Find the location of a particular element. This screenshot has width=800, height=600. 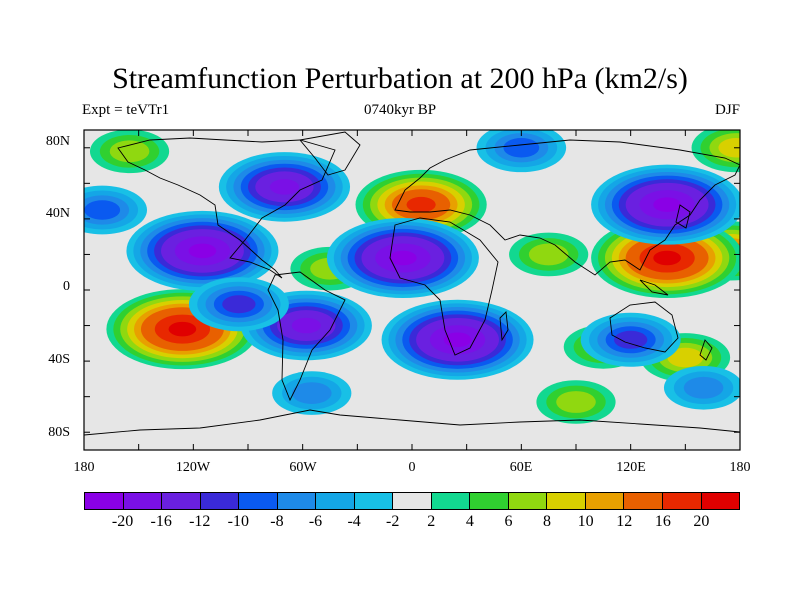

colorbar-label: -8 is located at coordinates (277, 521).